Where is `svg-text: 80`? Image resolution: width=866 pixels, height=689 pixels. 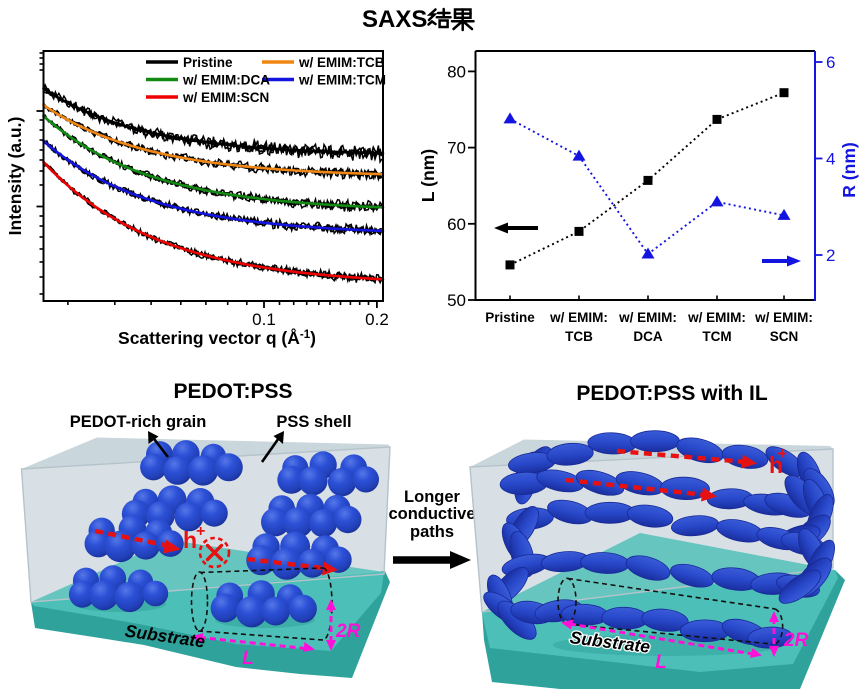
svg-text: 80 is located at coordinates (456, 71).